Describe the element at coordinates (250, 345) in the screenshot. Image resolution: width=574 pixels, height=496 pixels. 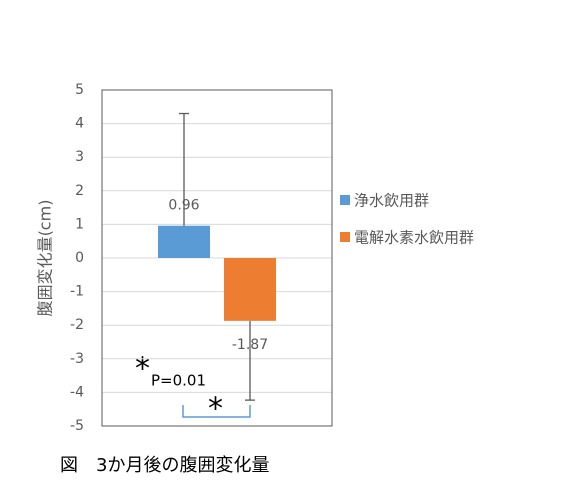
I see `data-label: -1.87` at that location.